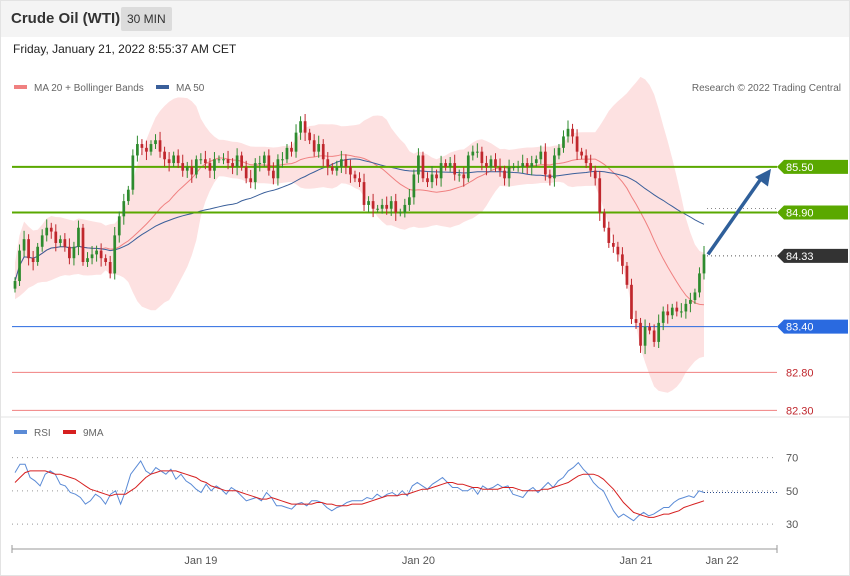 This screenshot has height=576, width=850. What do you see at coordinates (800, 214) in the screenshot?
I see `level-label: 84.90` at bounding box center [800, 214].